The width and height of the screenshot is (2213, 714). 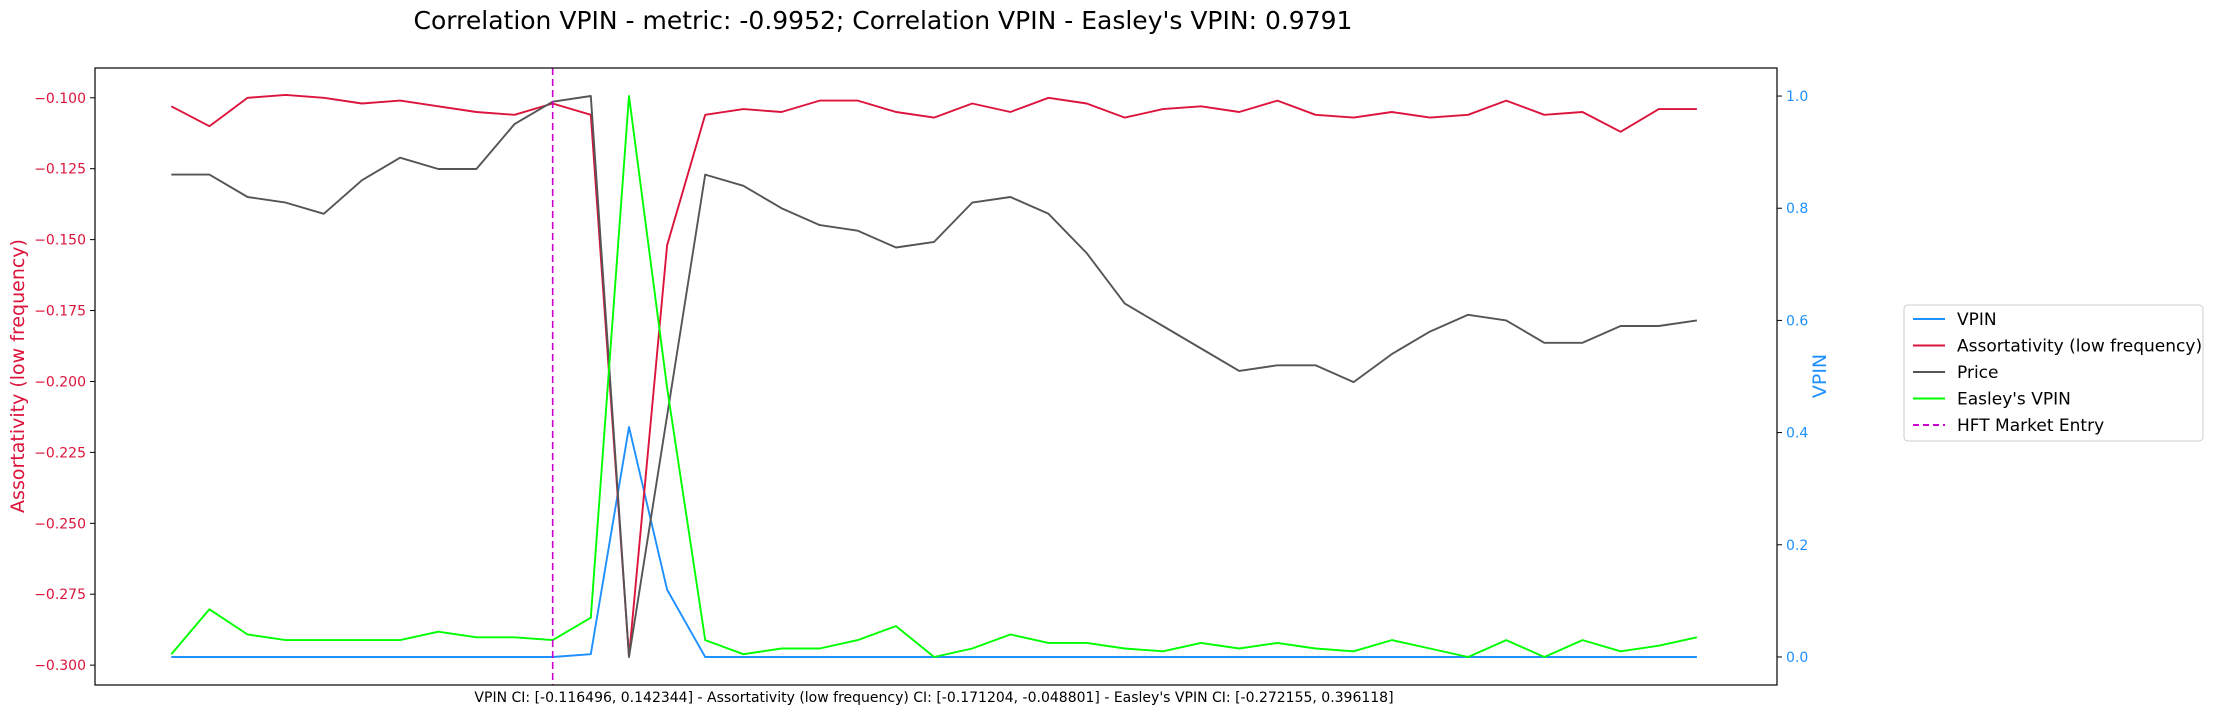 I want to click on right-tick-label: 1.0, so click(x=1797, y=97).